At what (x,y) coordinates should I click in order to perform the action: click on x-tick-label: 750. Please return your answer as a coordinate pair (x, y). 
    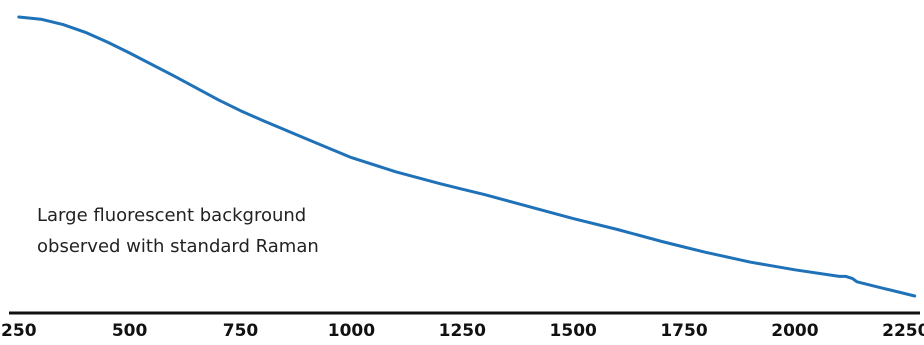
    Looking at the image, I should click on (241, 331).